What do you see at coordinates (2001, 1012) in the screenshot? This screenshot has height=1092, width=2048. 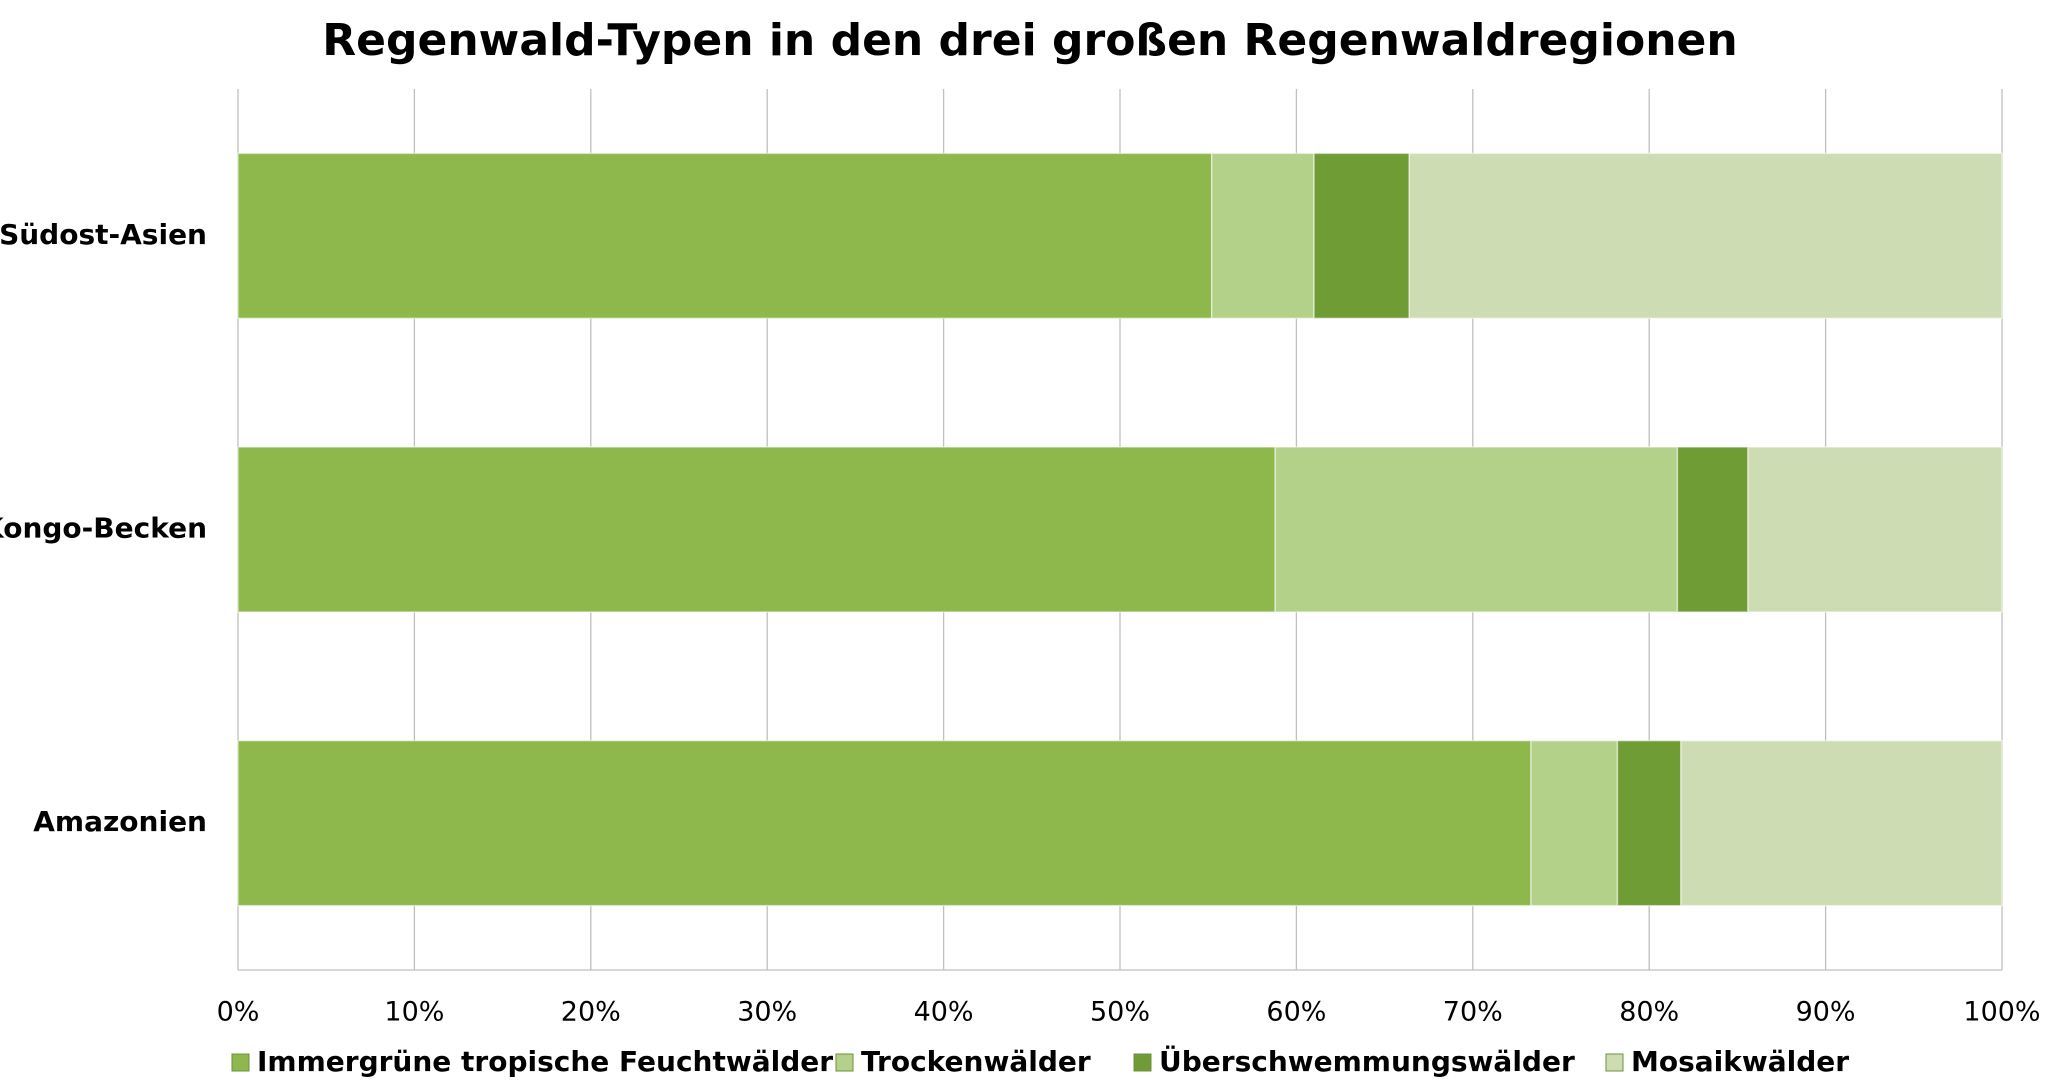 I see `x-tick-label: 100%` at bounding box center [2001, 1012].